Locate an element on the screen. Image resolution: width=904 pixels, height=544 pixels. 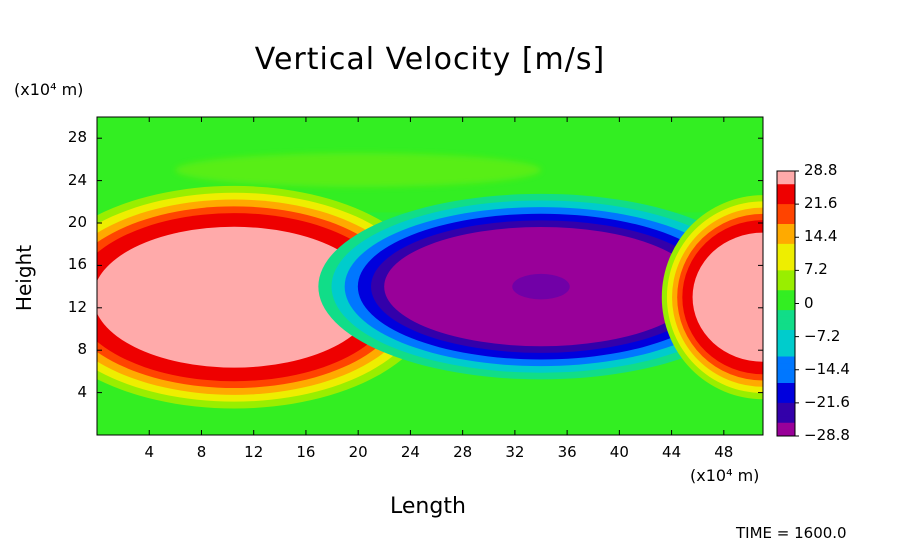
upper-band is located at coordinates (358, 170).